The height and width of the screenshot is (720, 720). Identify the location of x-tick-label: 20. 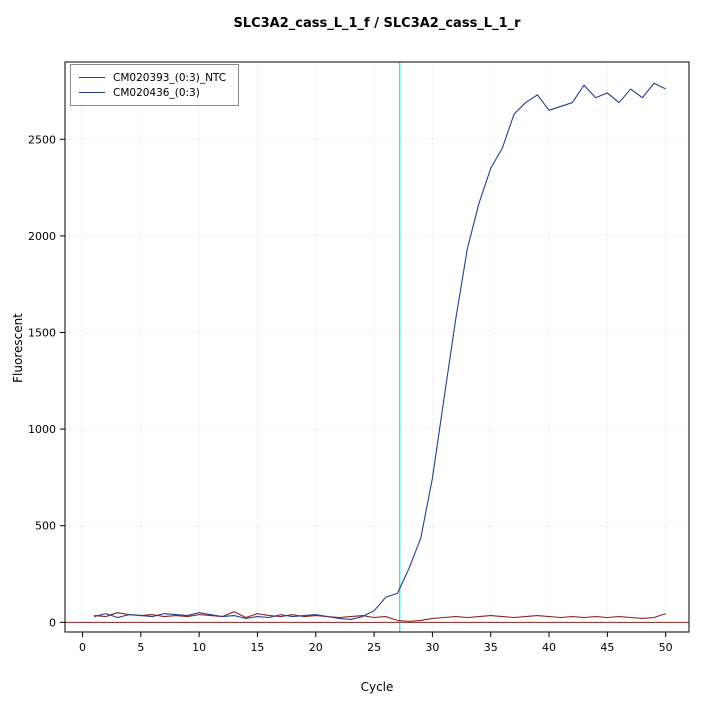
(316, 647).